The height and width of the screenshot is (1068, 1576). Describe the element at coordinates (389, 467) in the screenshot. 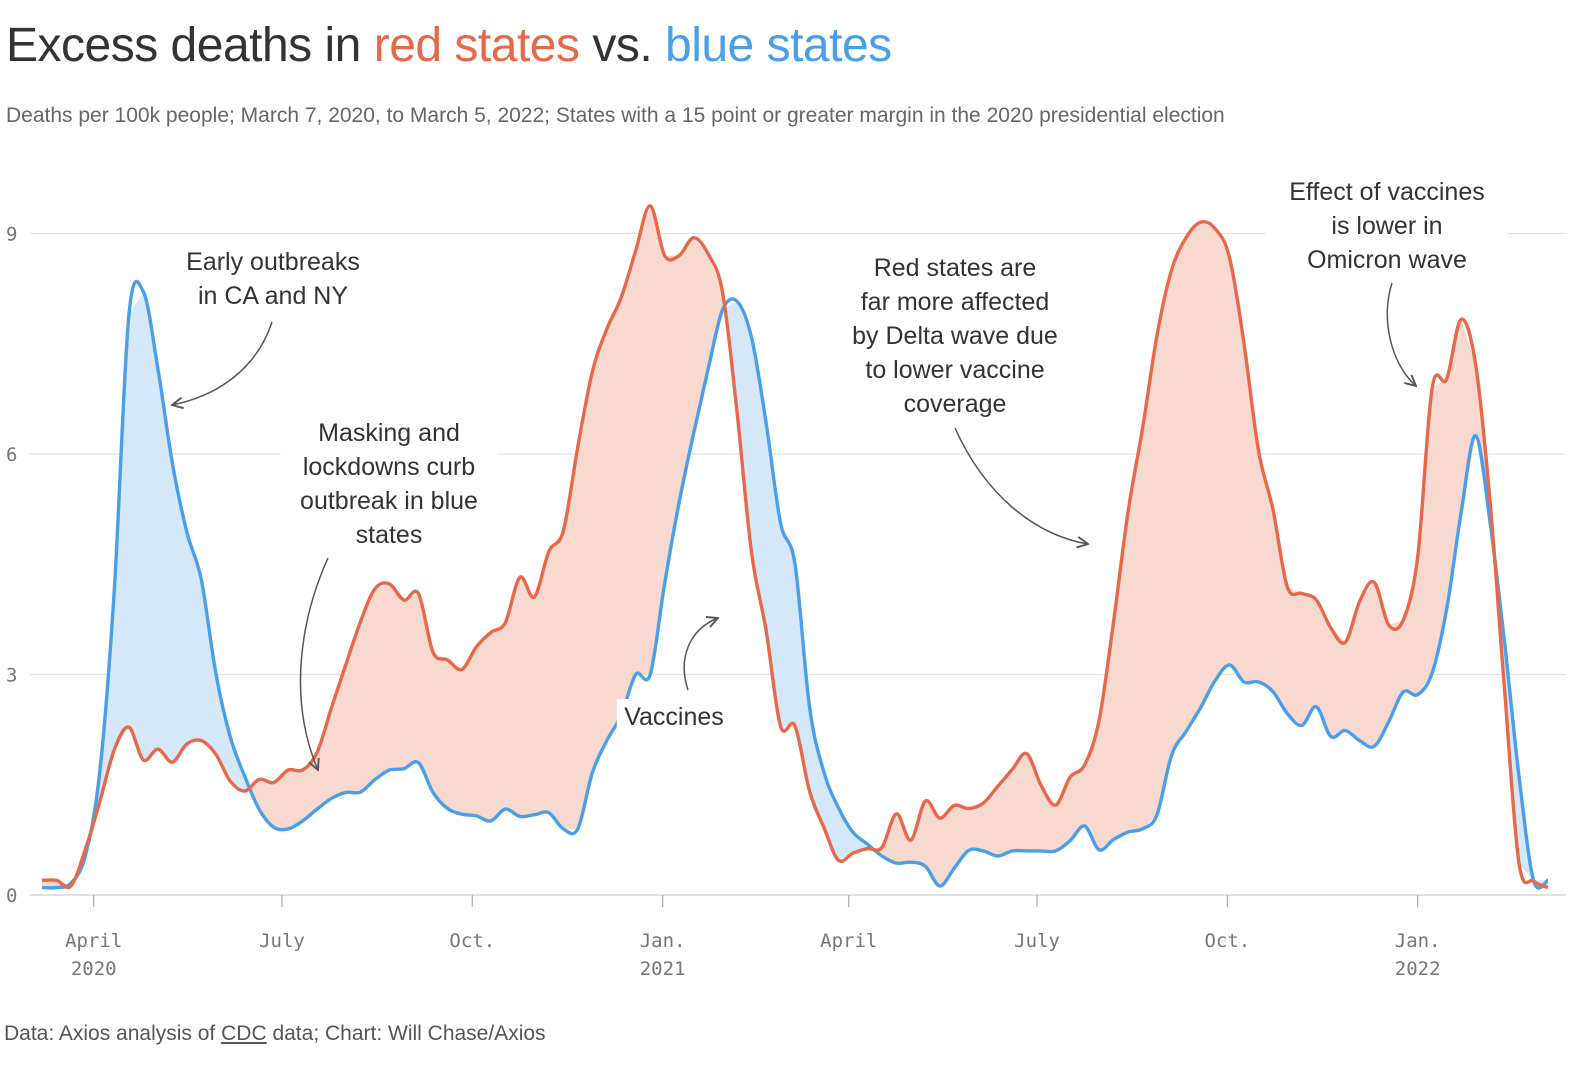

I see `annotation-masking-line-1: lockdowns curb` at that location.